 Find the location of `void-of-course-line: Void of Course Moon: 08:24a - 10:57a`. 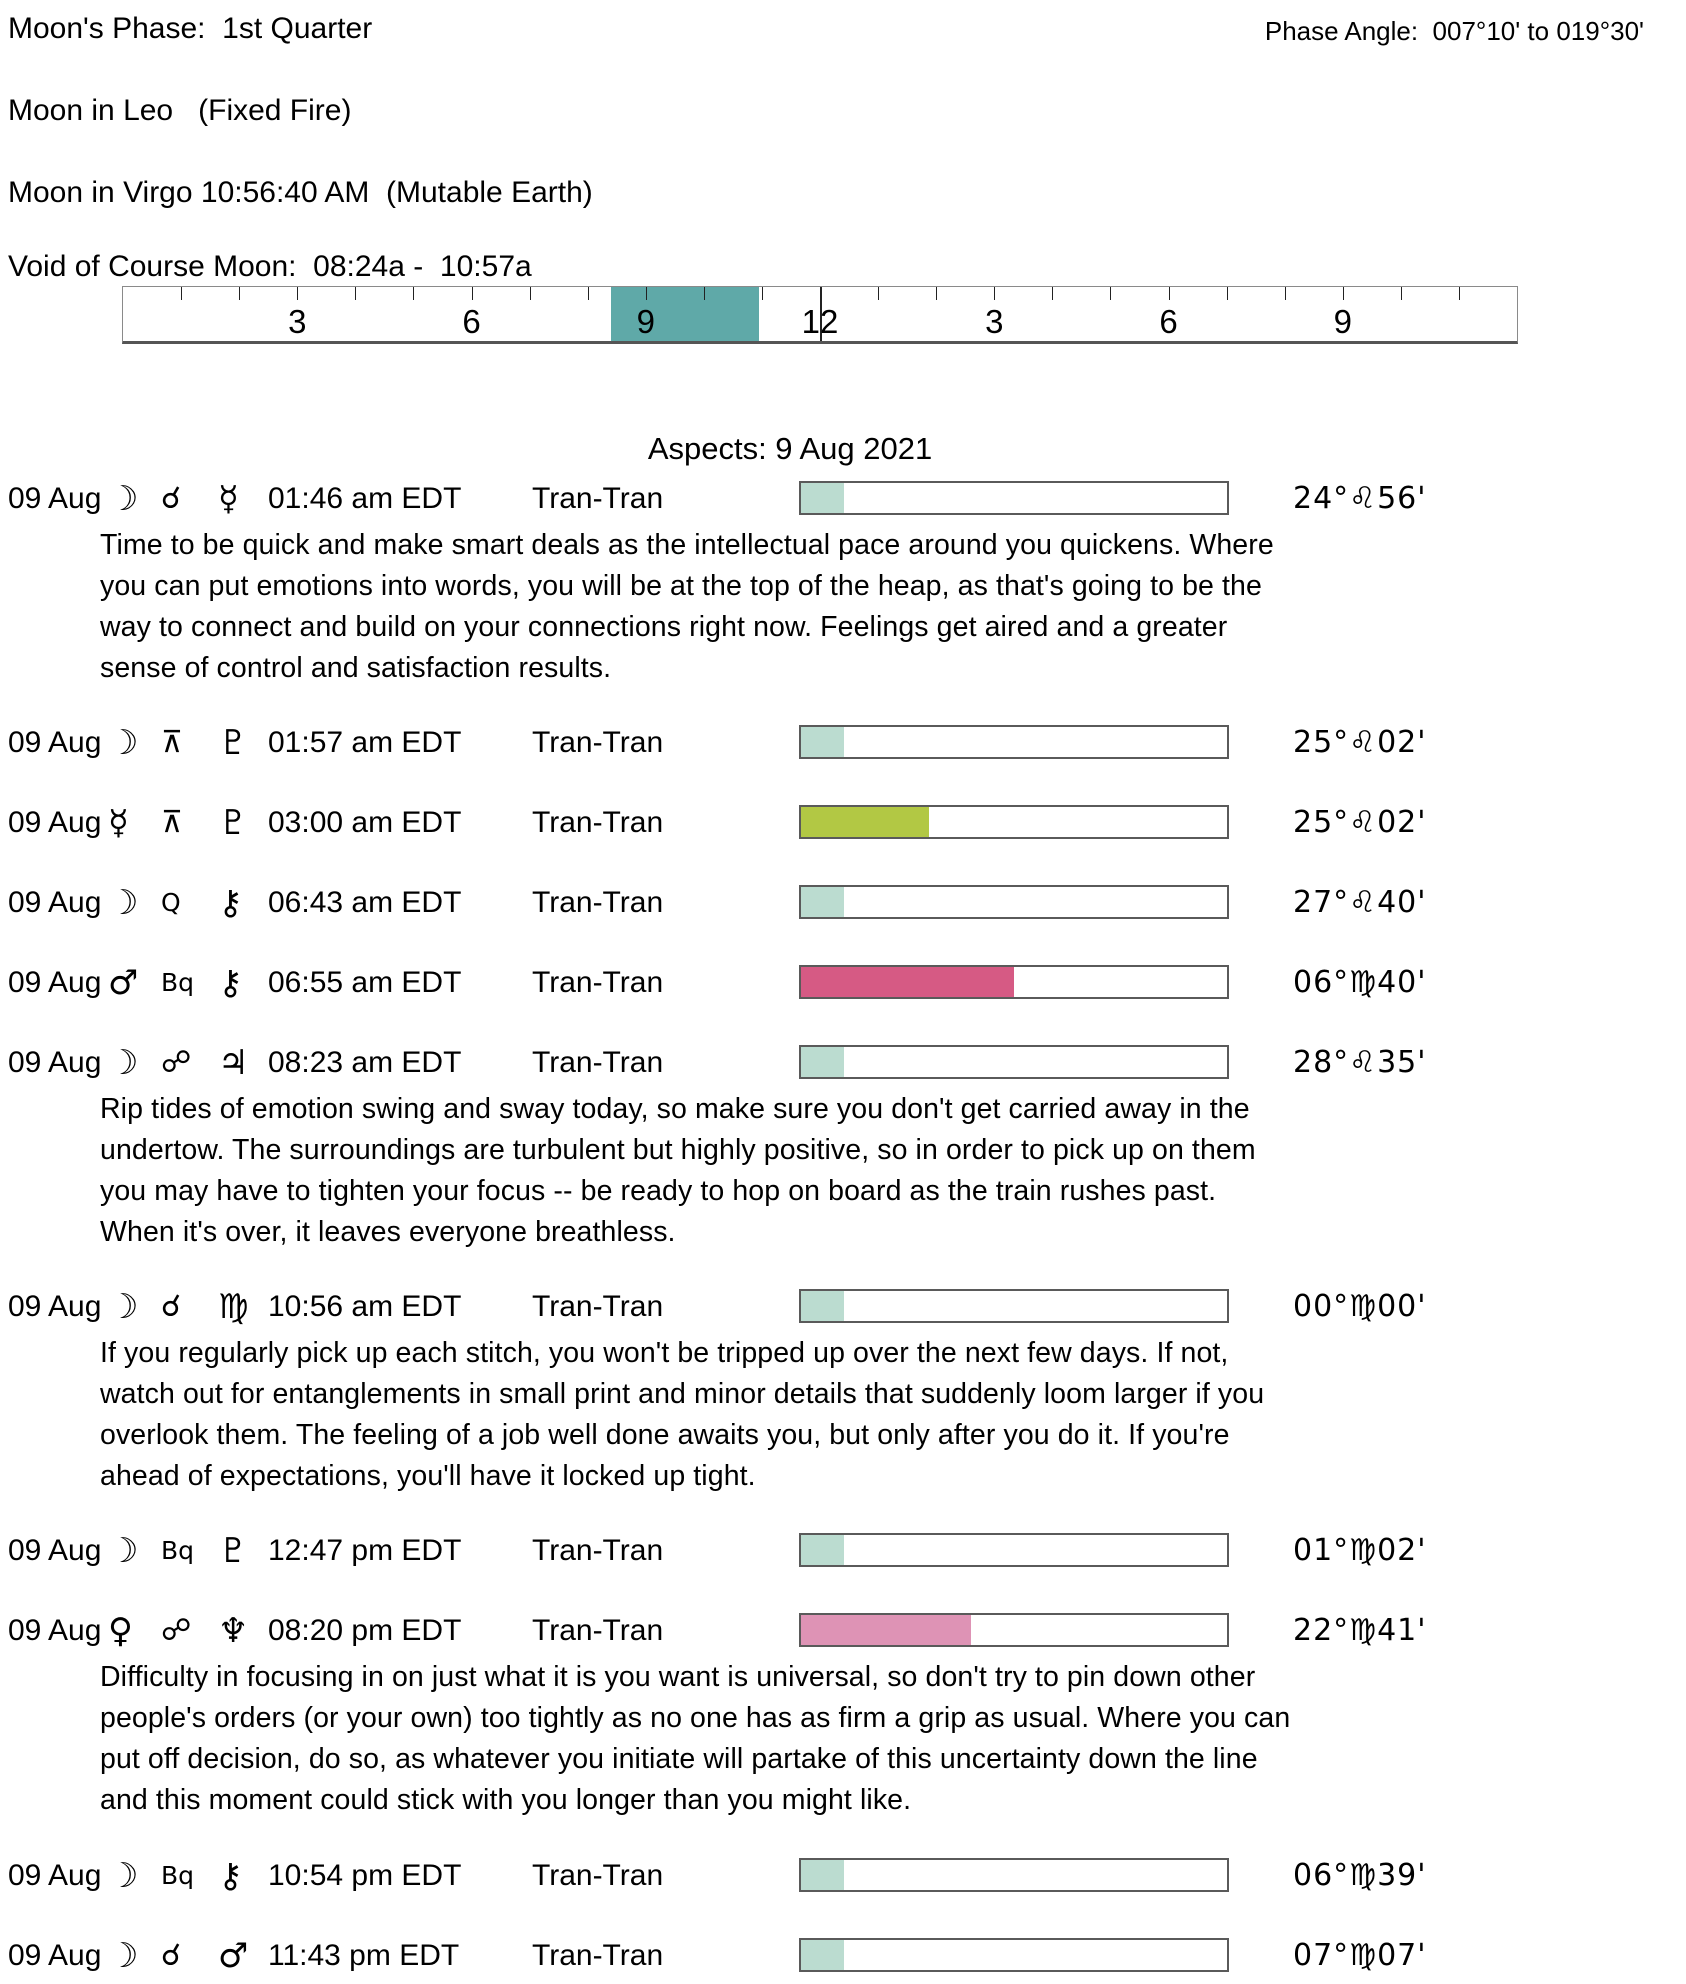

void-of-course-line: Void of Course Moon: 08:24a - 10:57a is located at coordinates (270, 266).